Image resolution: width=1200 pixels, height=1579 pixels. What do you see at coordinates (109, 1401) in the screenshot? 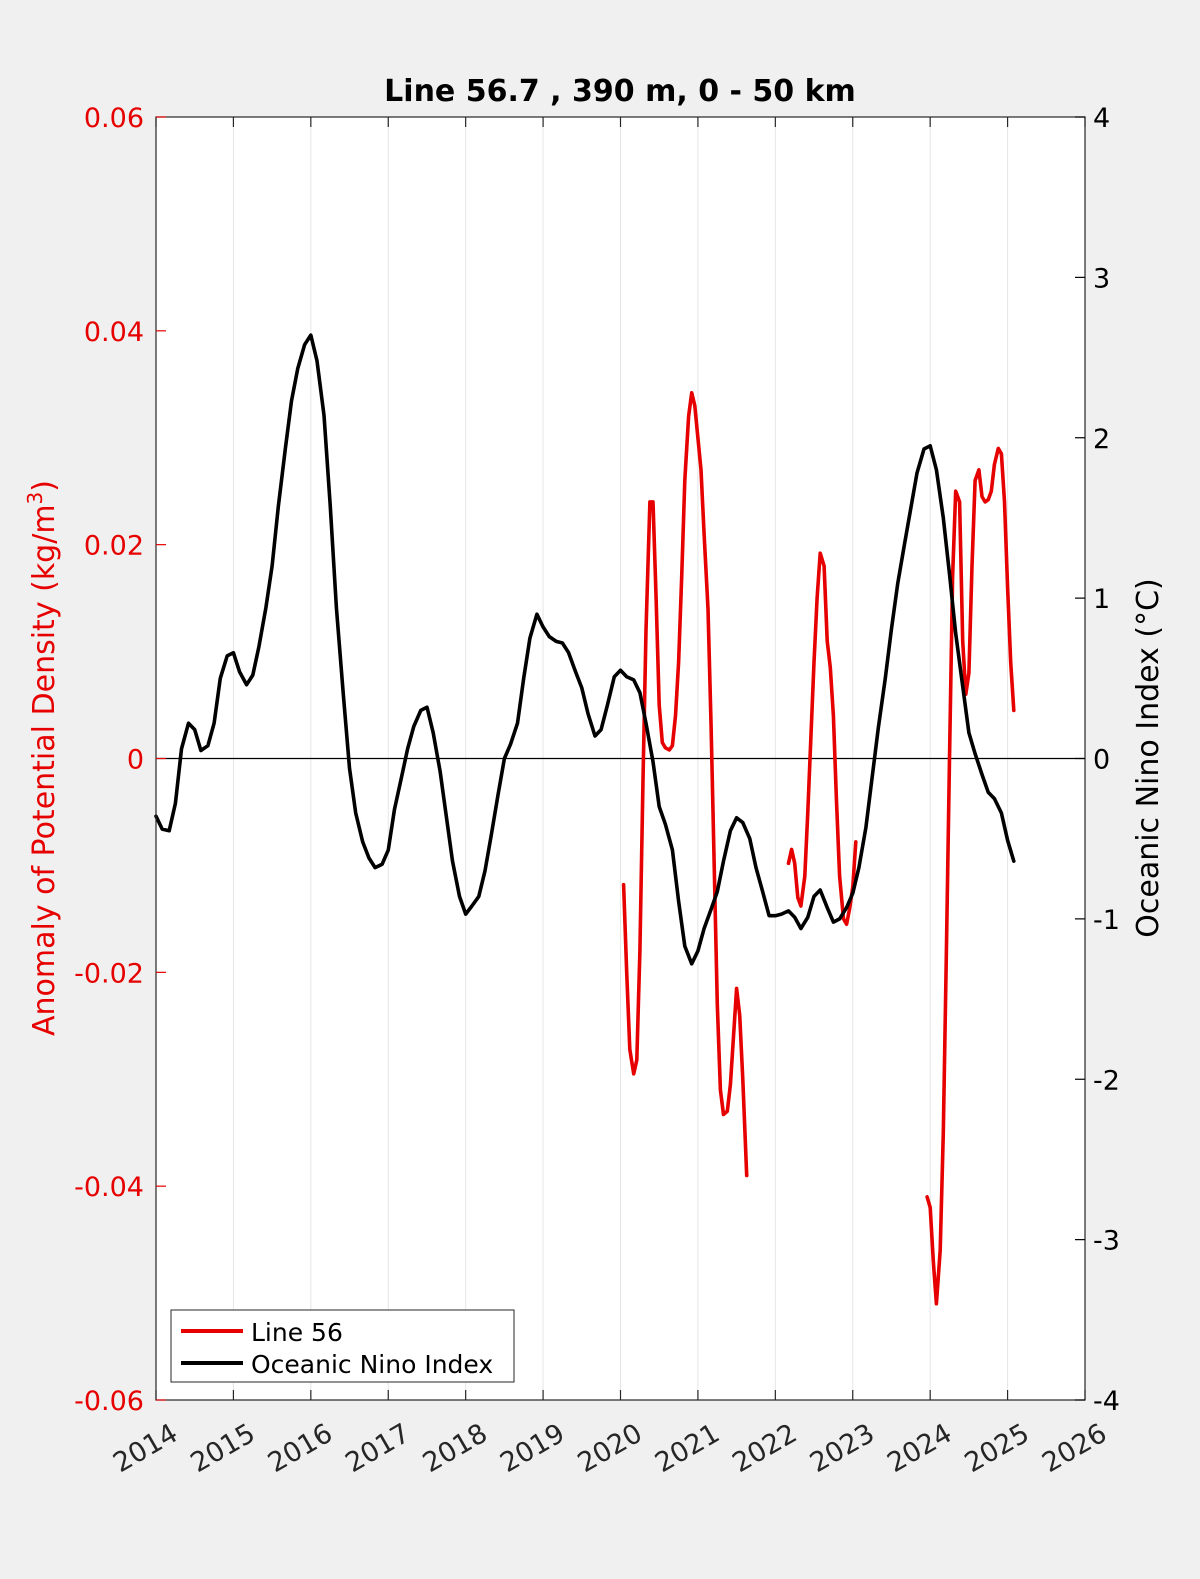
I see `y-left-tick-label: -0.06` at bounding box center [109, 1401].